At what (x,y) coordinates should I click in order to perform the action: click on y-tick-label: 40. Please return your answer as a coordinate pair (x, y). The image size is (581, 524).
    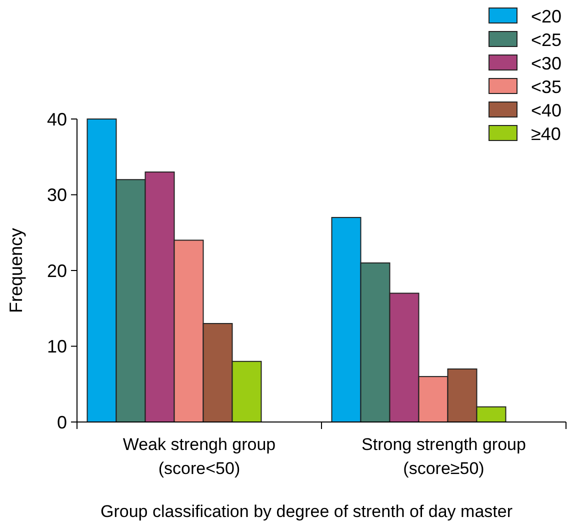
    Looking at the image, I should click on (56, 119).